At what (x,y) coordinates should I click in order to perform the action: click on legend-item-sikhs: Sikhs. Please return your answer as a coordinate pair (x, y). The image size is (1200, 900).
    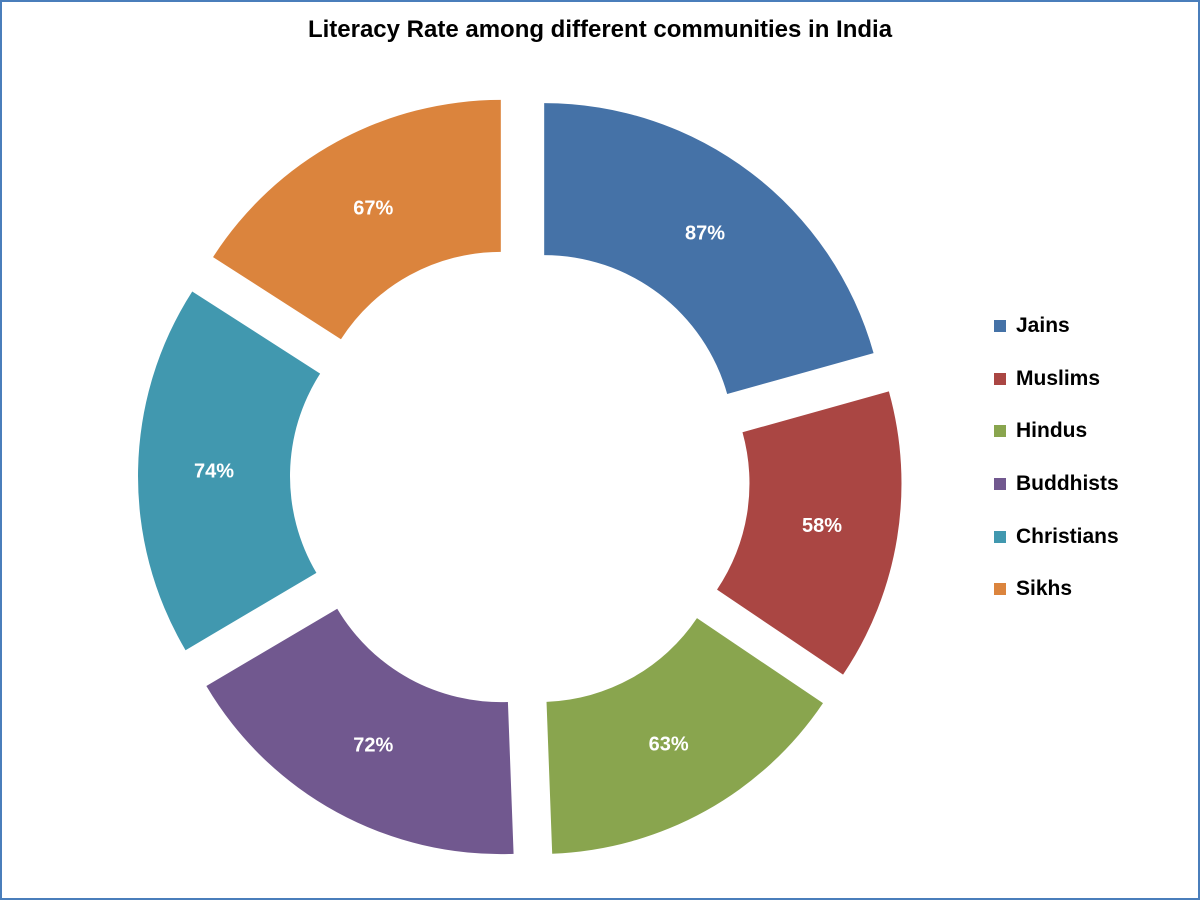
    Looking at the image, I should click on (1094, 589).